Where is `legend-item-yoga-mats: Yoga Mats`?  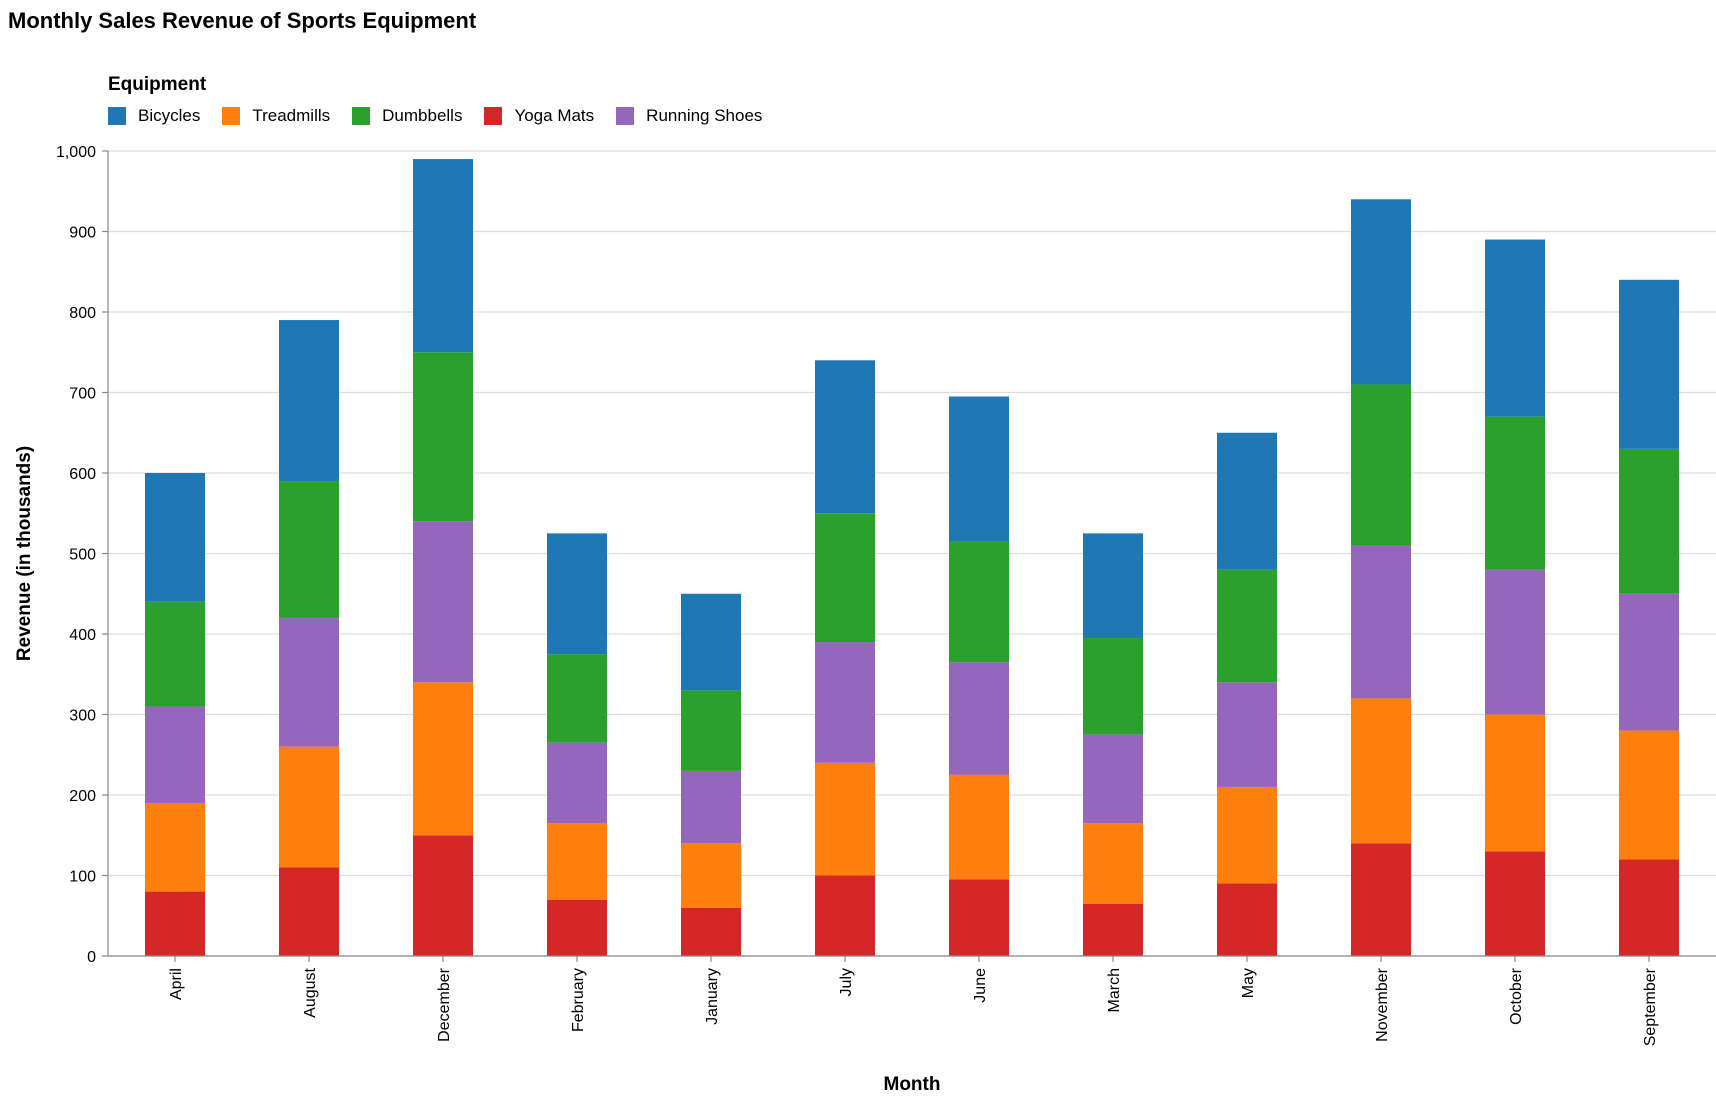 legend-item-yoga-mats: Yoga Mats is located at coordinates (539, 116).